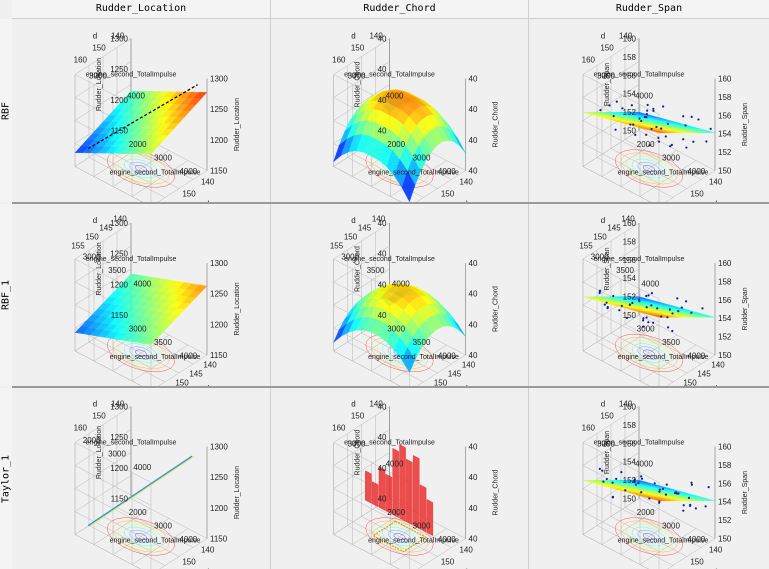  What do you see at coordinates (671, 342) in the screenshot?
I see `x-tick-label: 3500` at bounding box center [671, 342].